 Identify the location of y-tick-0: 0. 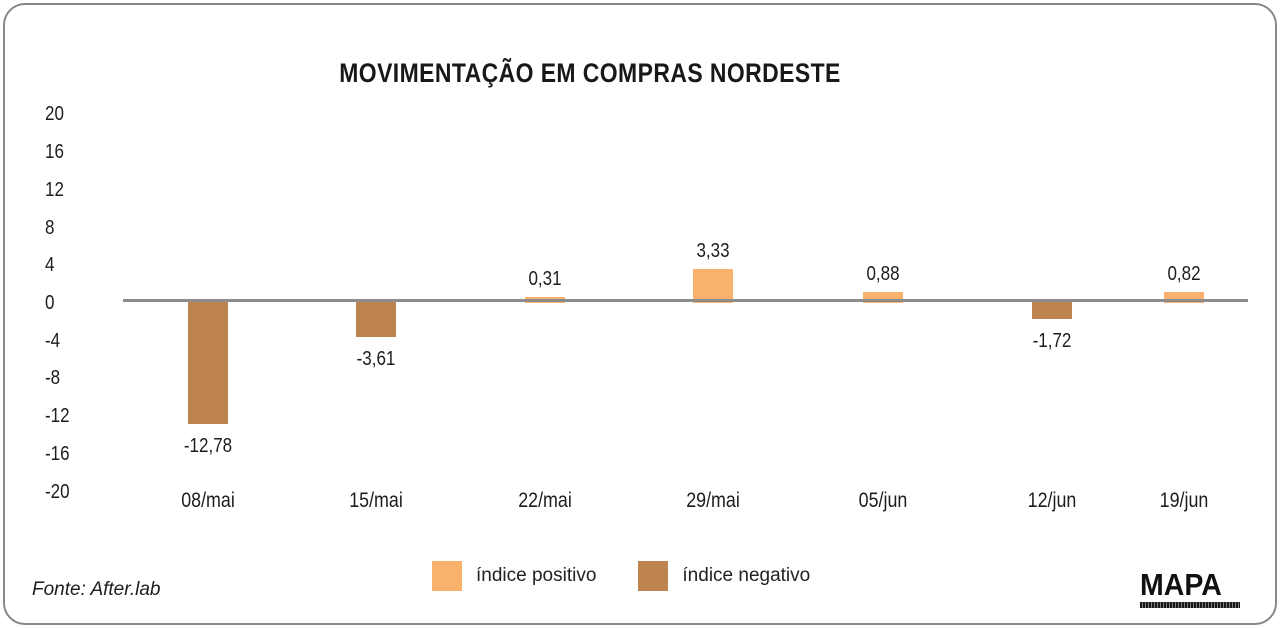
(50, 303).